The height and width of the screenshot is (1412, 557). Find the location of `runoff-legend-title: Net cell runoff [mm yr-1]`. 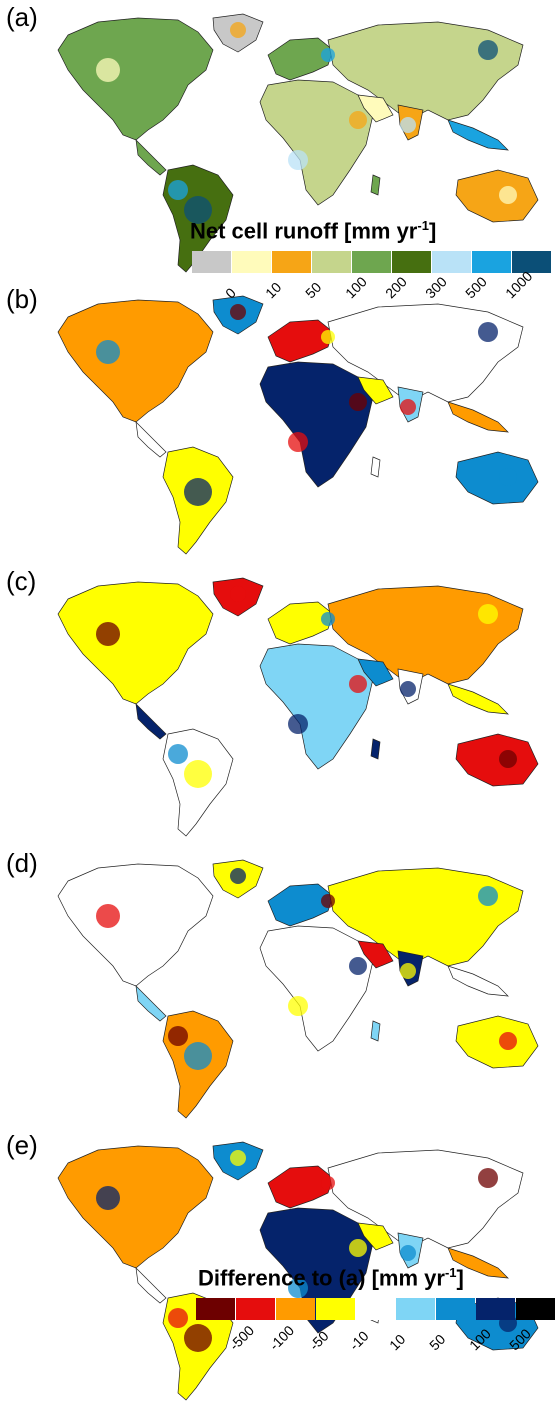

runoff-legend-title: Net cell runoff [mm yr-1] is located at coordinates (313, 231).